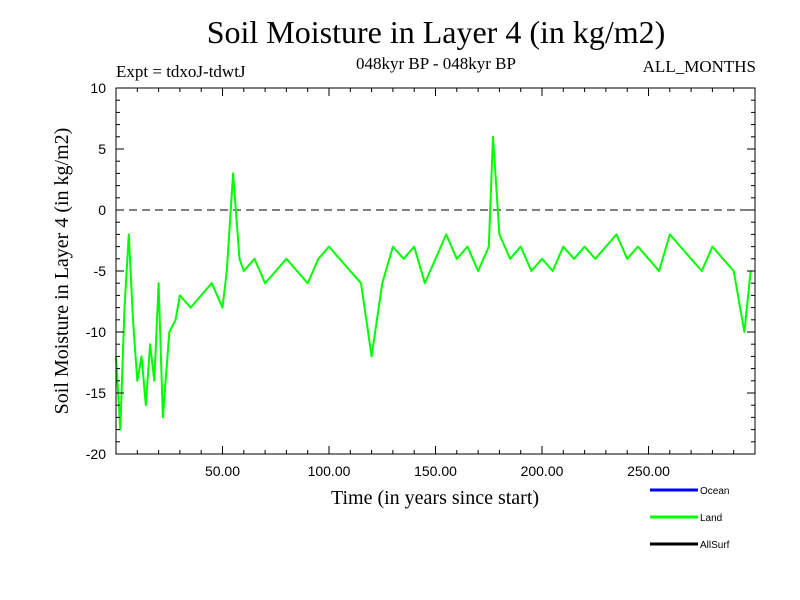  I want to click on x-tick-label: 250.00, so click(648, 471).